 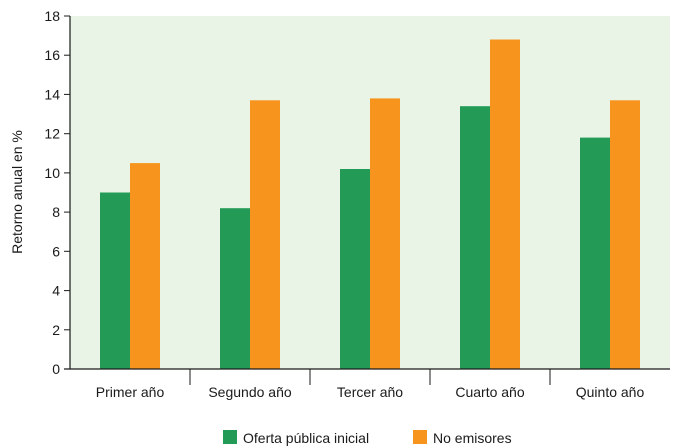 I want to click on x-tick-label: Primer año, so click(x=130, y=392).